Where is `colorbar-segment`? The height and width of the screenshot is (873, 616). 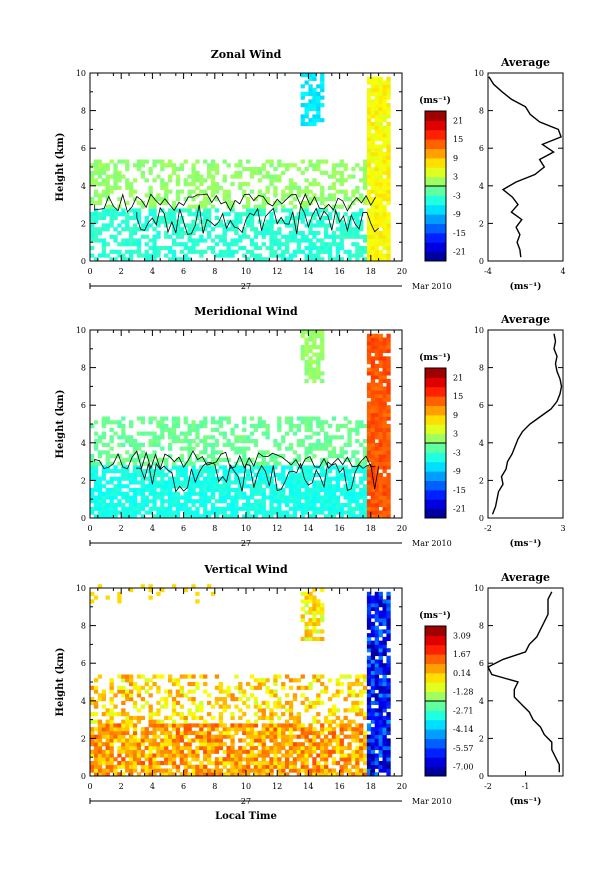
colorbar-segment is located at coordinates (435, 696).